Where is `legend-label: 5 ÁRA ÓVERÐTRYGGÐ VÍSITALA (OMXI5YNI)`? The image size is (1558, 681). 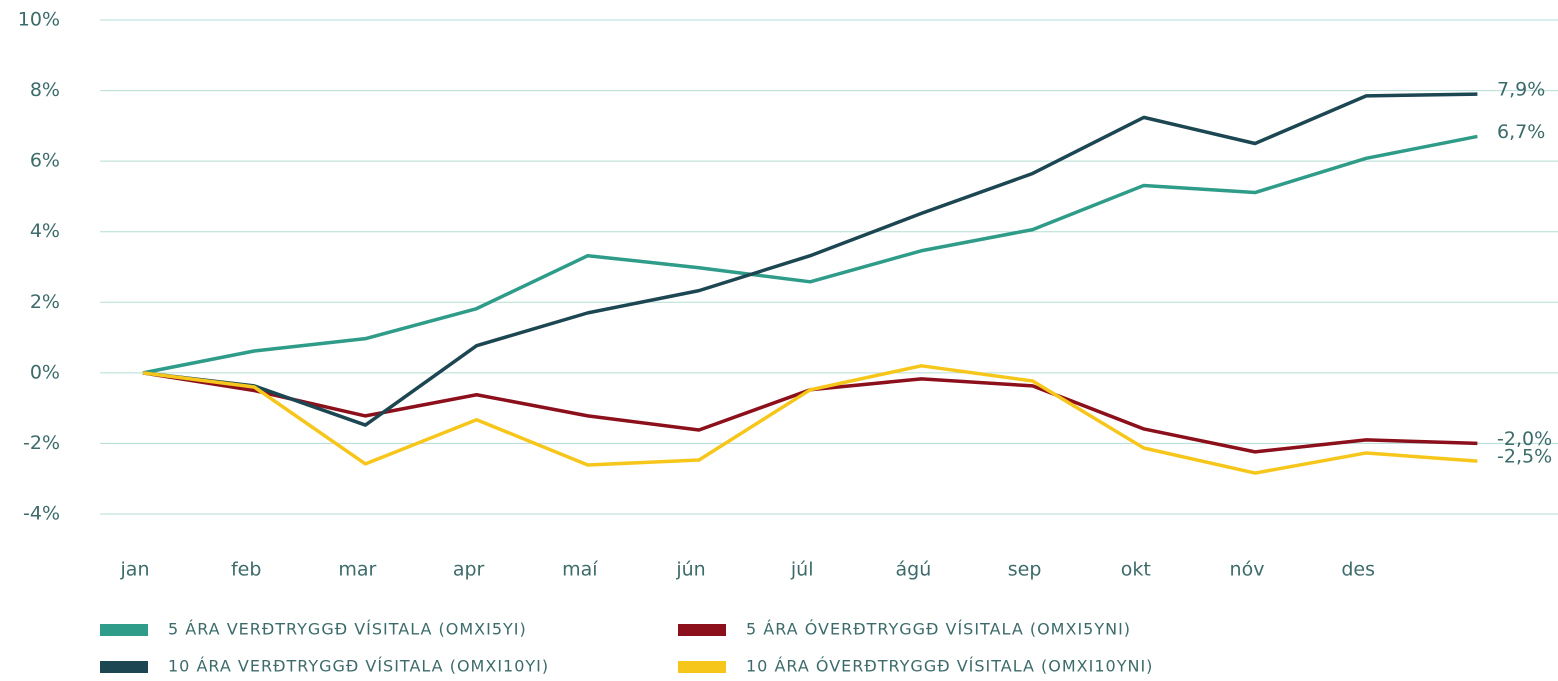
legend-label: 5 ÁRA ÓVERÐTRYGGÐ VÍSITALA (OMXI5YNI) is located at coordinates (938, 629).